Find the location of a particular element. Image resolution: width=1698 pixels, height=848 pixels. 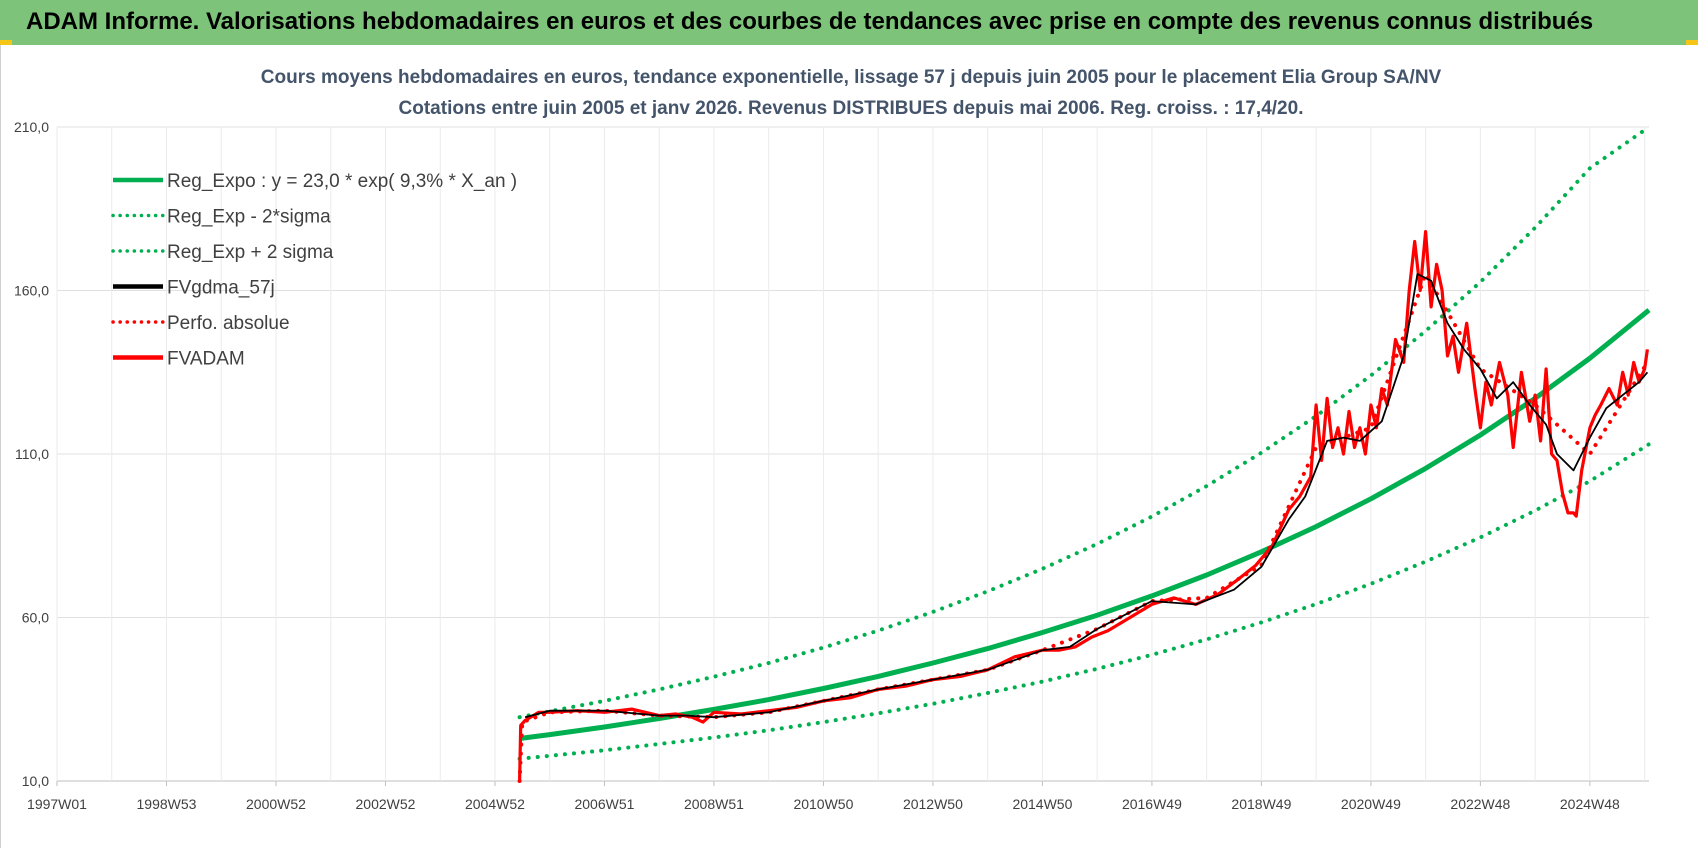

x-tick-label: 2006W51 is located at coordinates (604, 804).